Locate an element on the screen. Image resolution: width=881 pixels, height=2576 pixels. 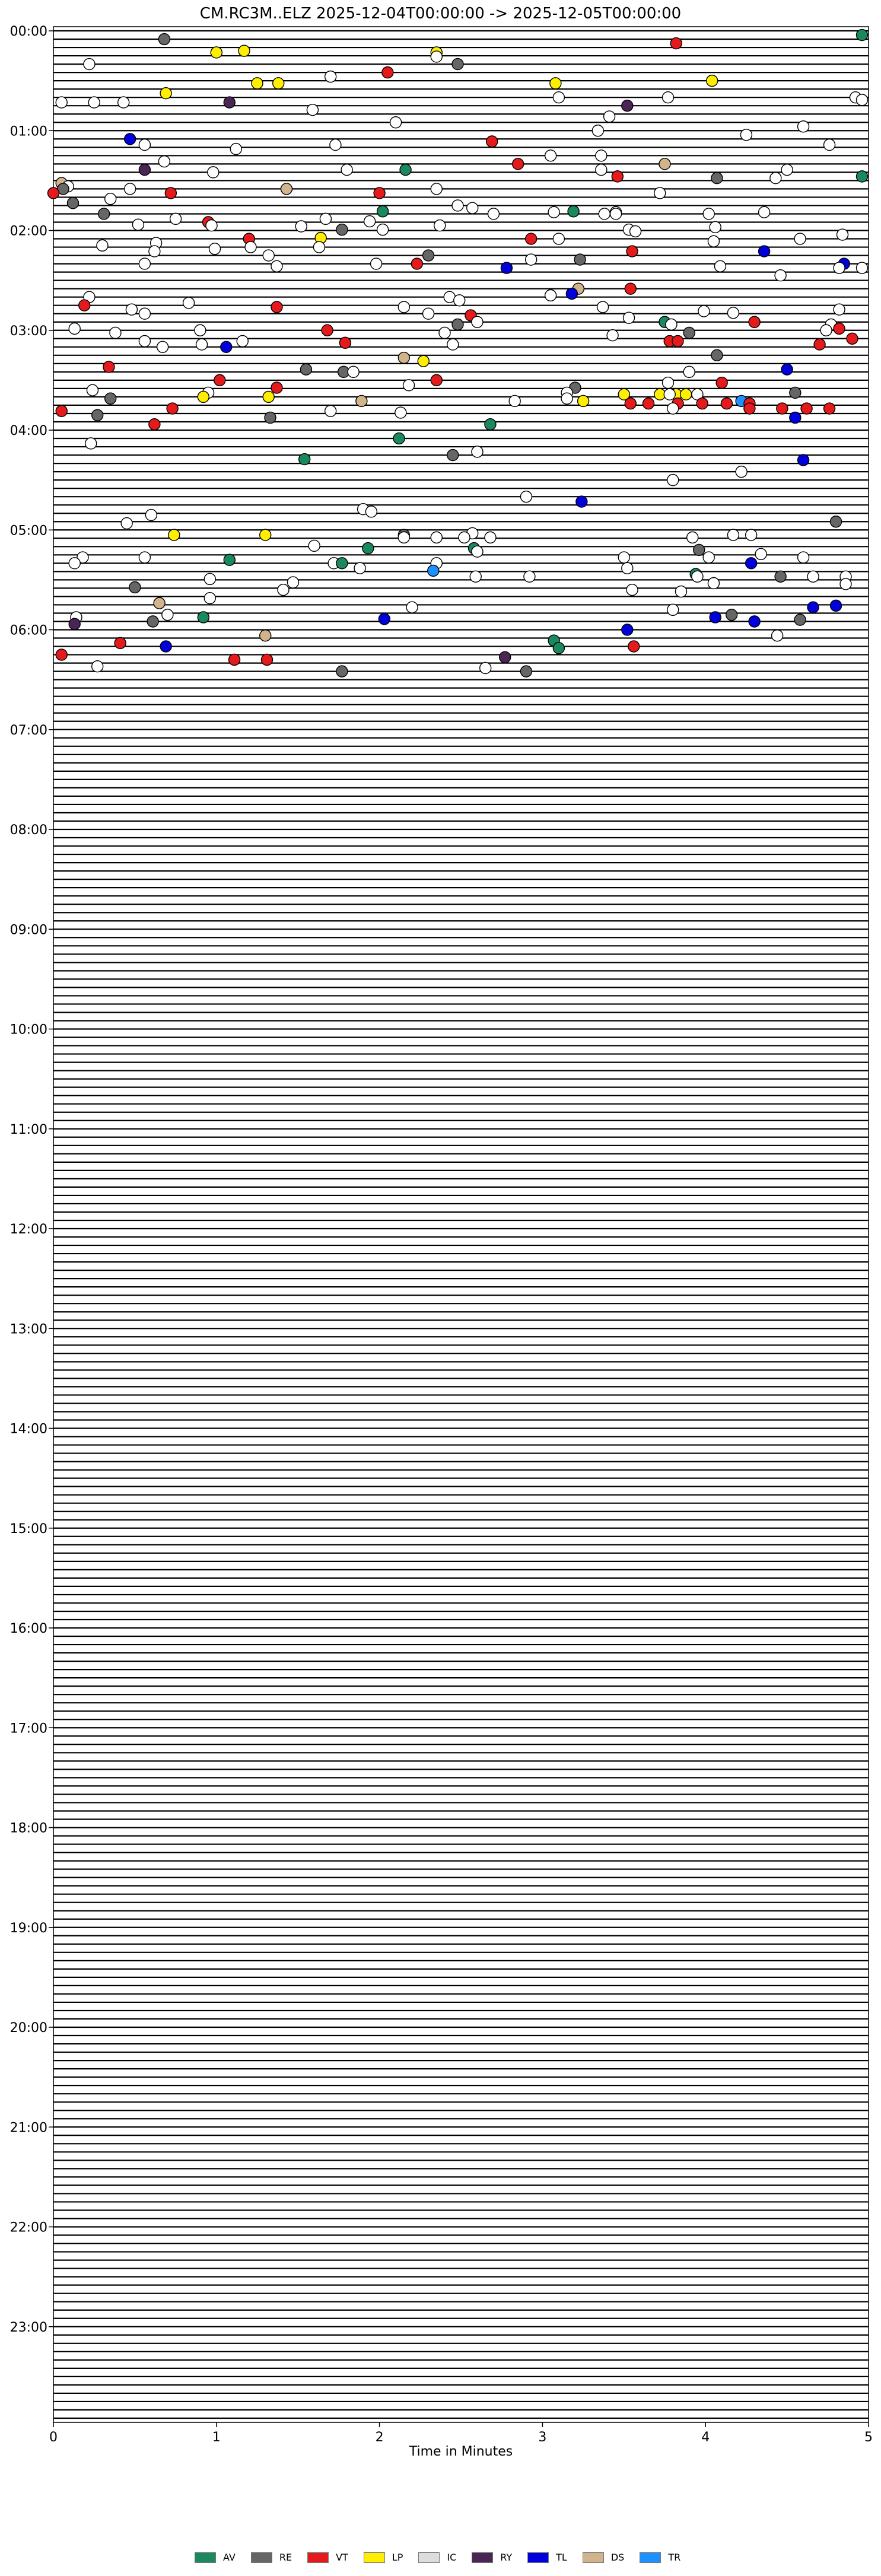
y-tick-label: 20:00 is located at coordinates (28, 2028).